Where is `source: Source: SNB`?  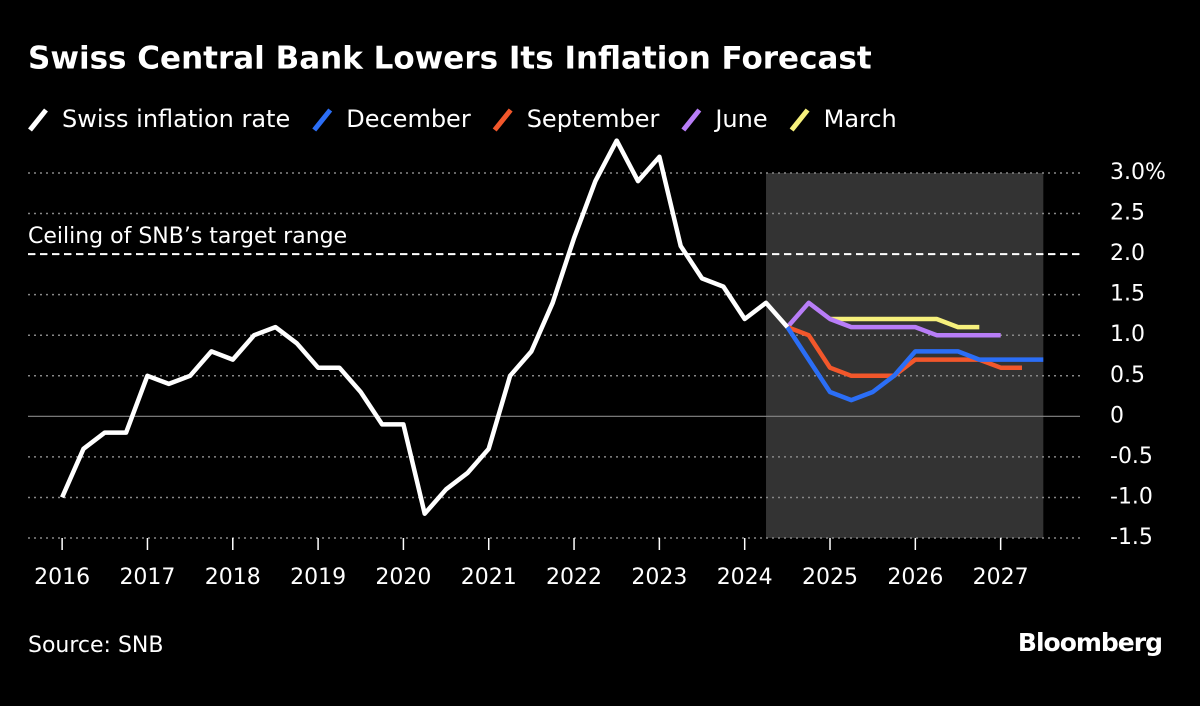
source: Source: SNB is located at coordinates (95, 645).